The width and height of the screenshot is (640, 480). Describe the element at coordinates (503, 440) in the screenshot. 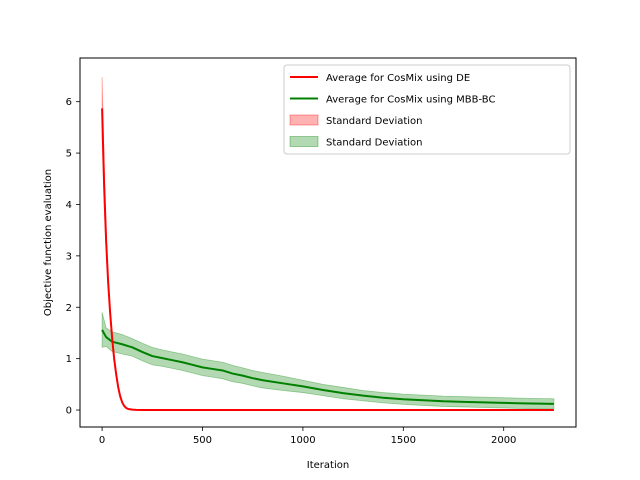

I see `x-tick-label: 2000` at that location.